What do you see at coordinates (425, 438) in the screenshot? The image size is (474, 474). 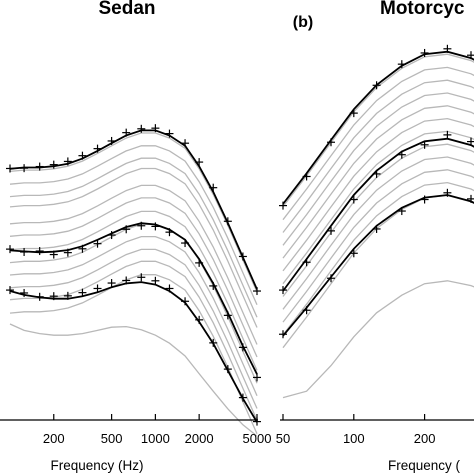 I see `x-tick-label-motorcycle-200: 200` at bounding box center [425, 438].